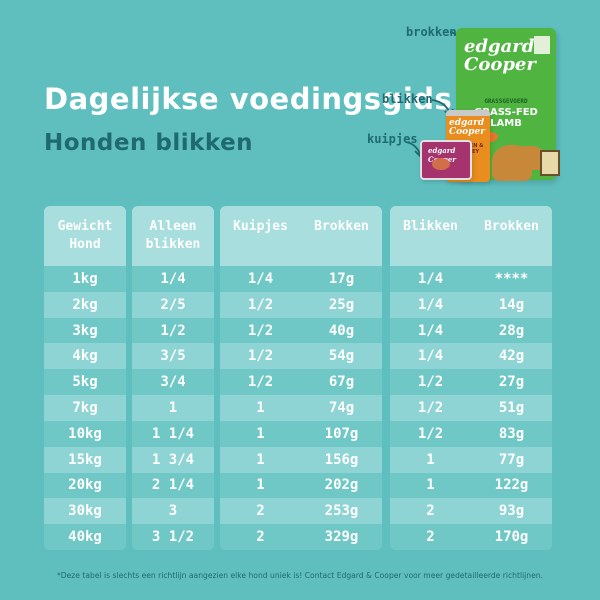  Describe the element at coordinates (471, 304) in the screenshot. I see `table-row: 1/4 14g` at that location.